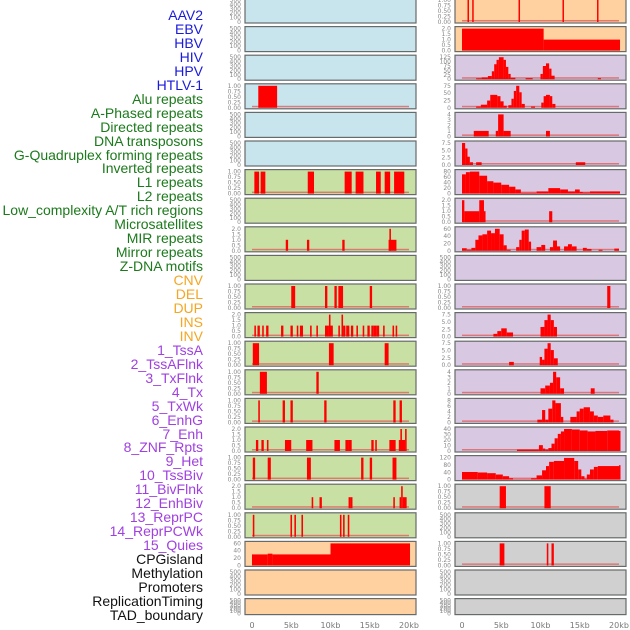 This screenshot has height=630, width=630. What do you see at coordinates (156, 531) in the screenshot?
I see `track-label: 14_ReprPCWk` at bounding box center [156, 531].